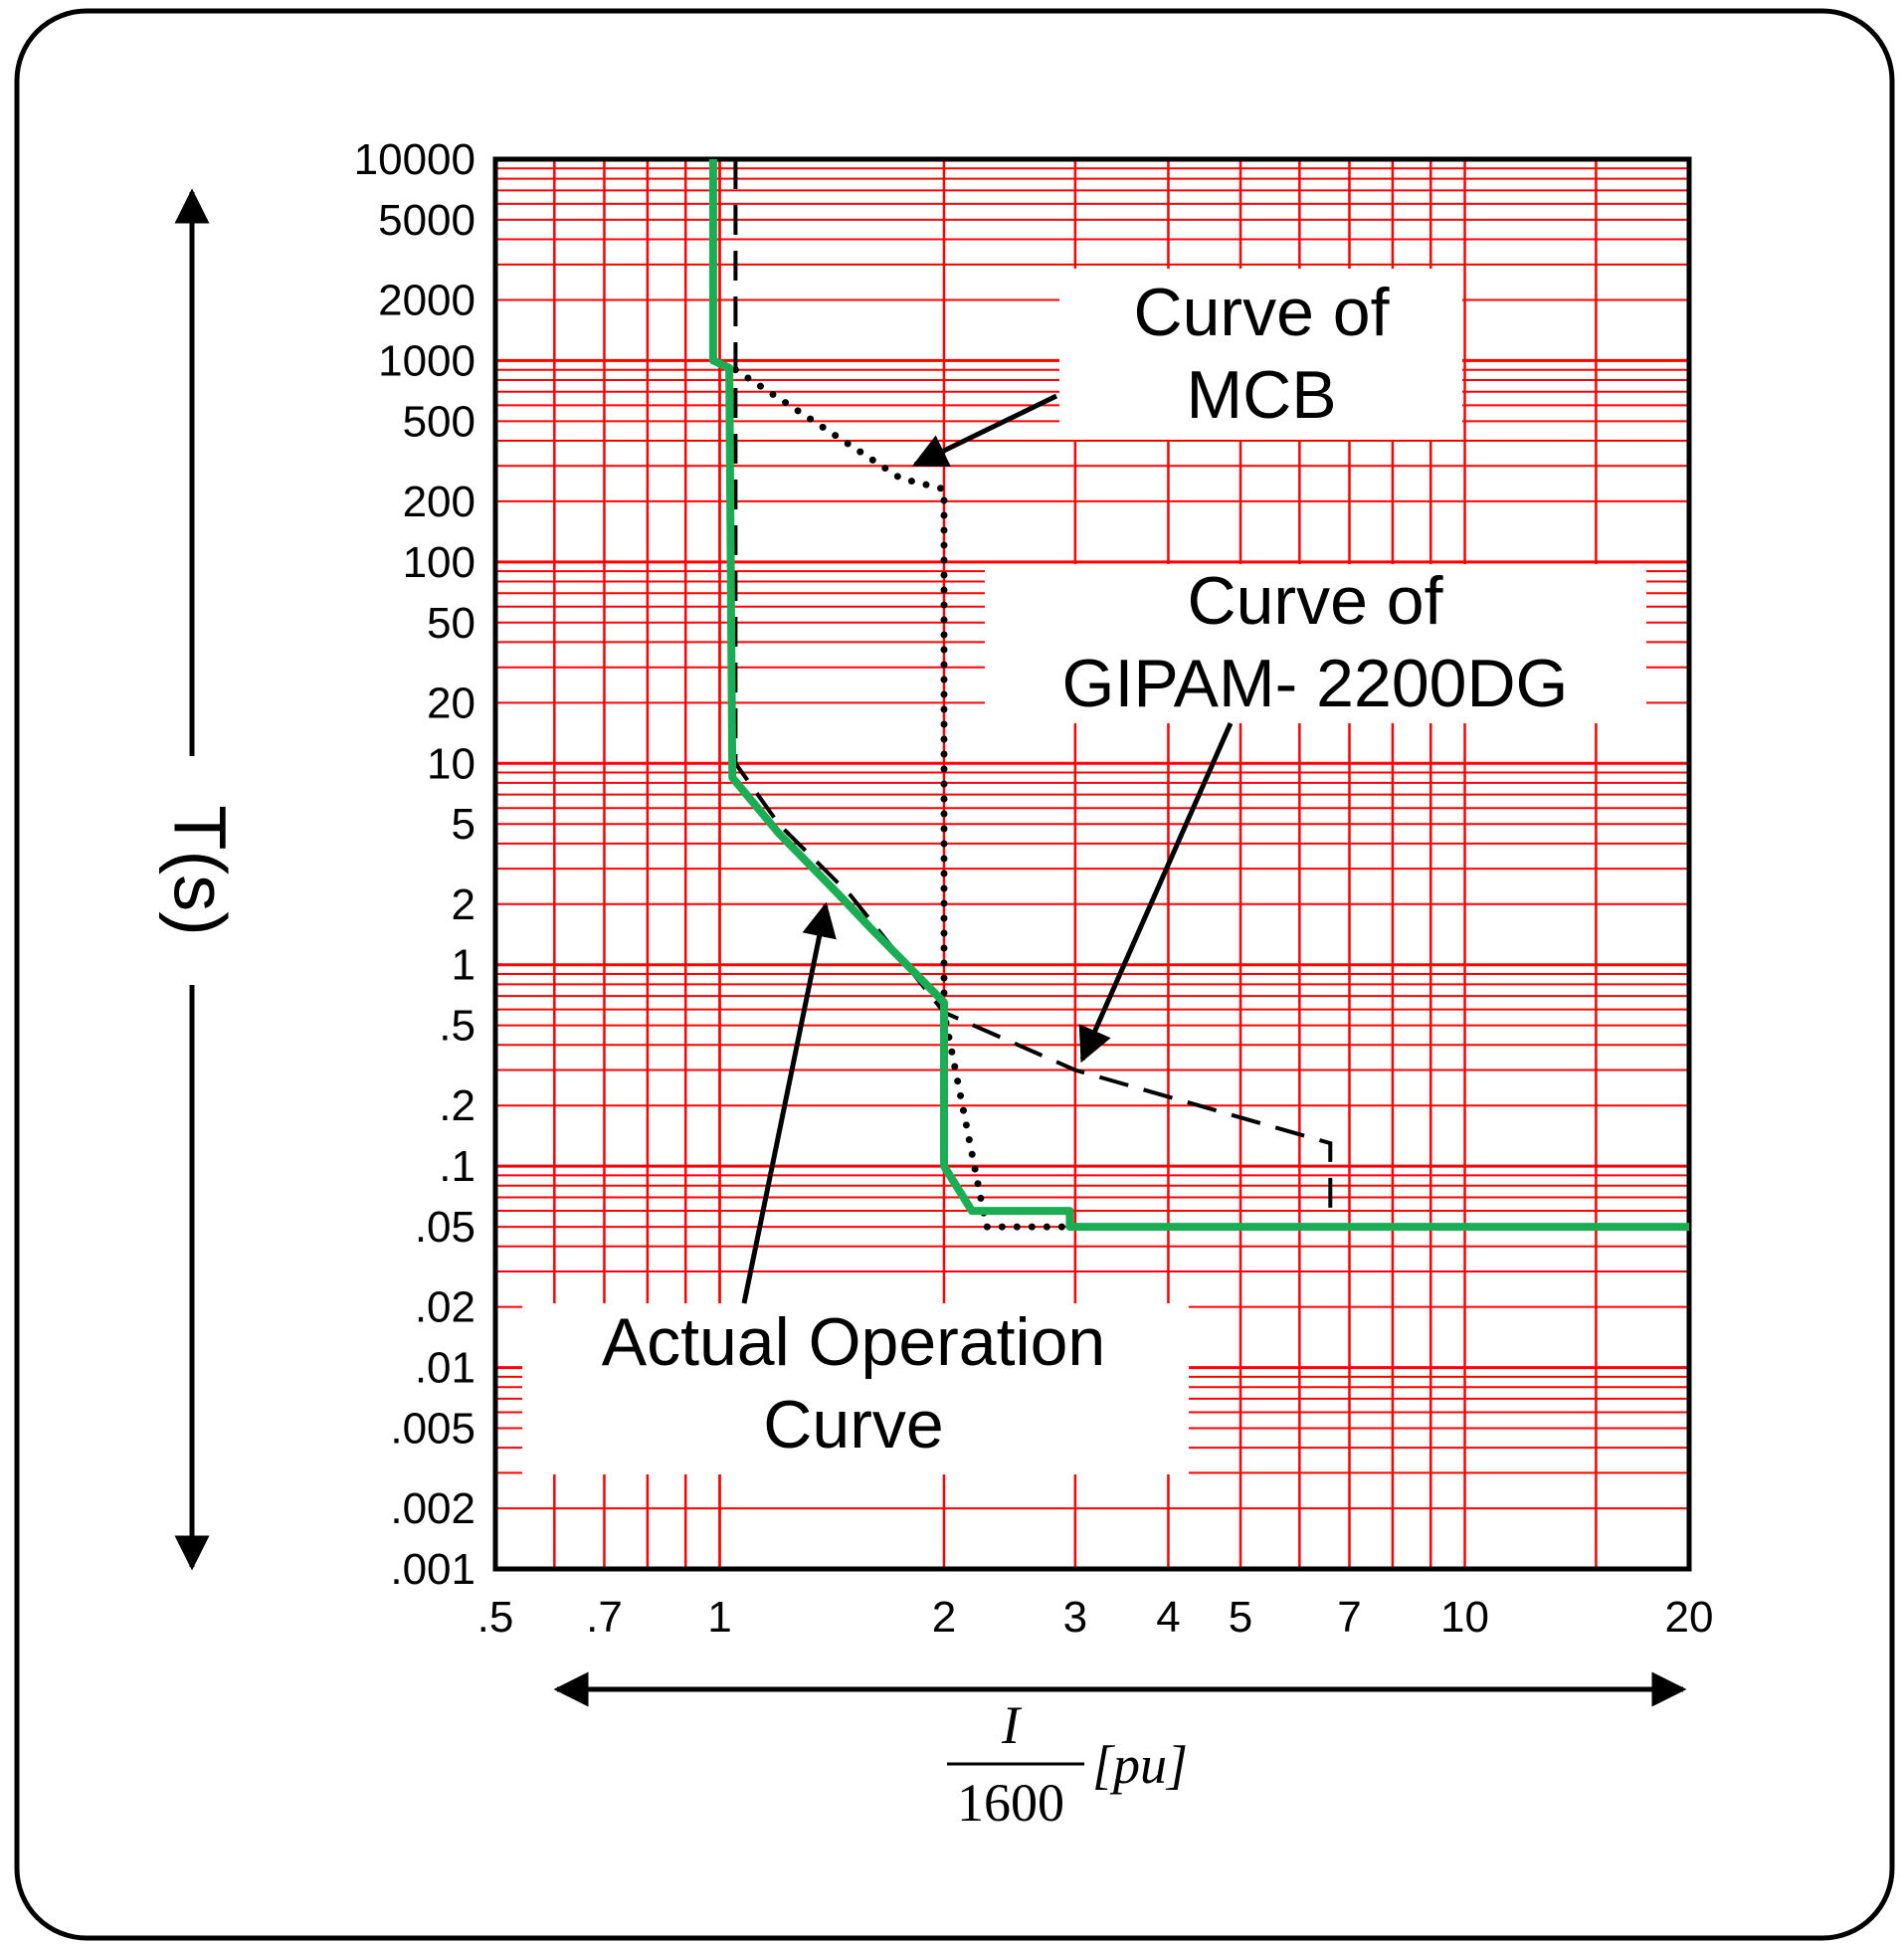 This screenshot has width=1904, height=1949. I want to click on y-tick-label: 2, so click(464, 904).